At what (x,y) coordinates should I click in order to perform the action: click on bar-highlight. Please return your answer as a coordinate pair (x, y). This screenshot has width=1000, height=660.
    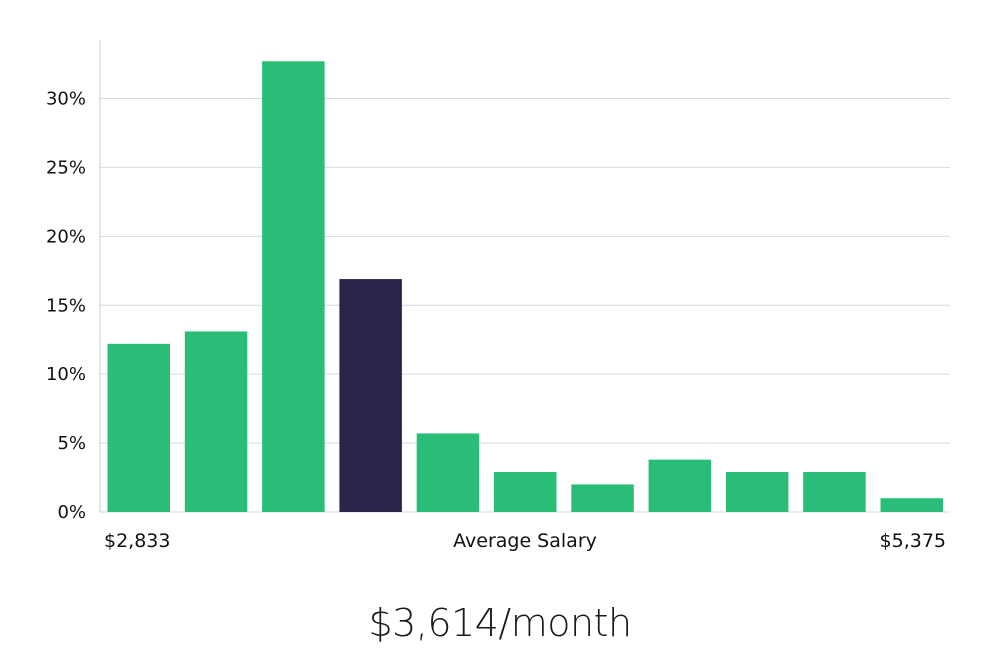
    Looking at the image, I should click on (370, 395).